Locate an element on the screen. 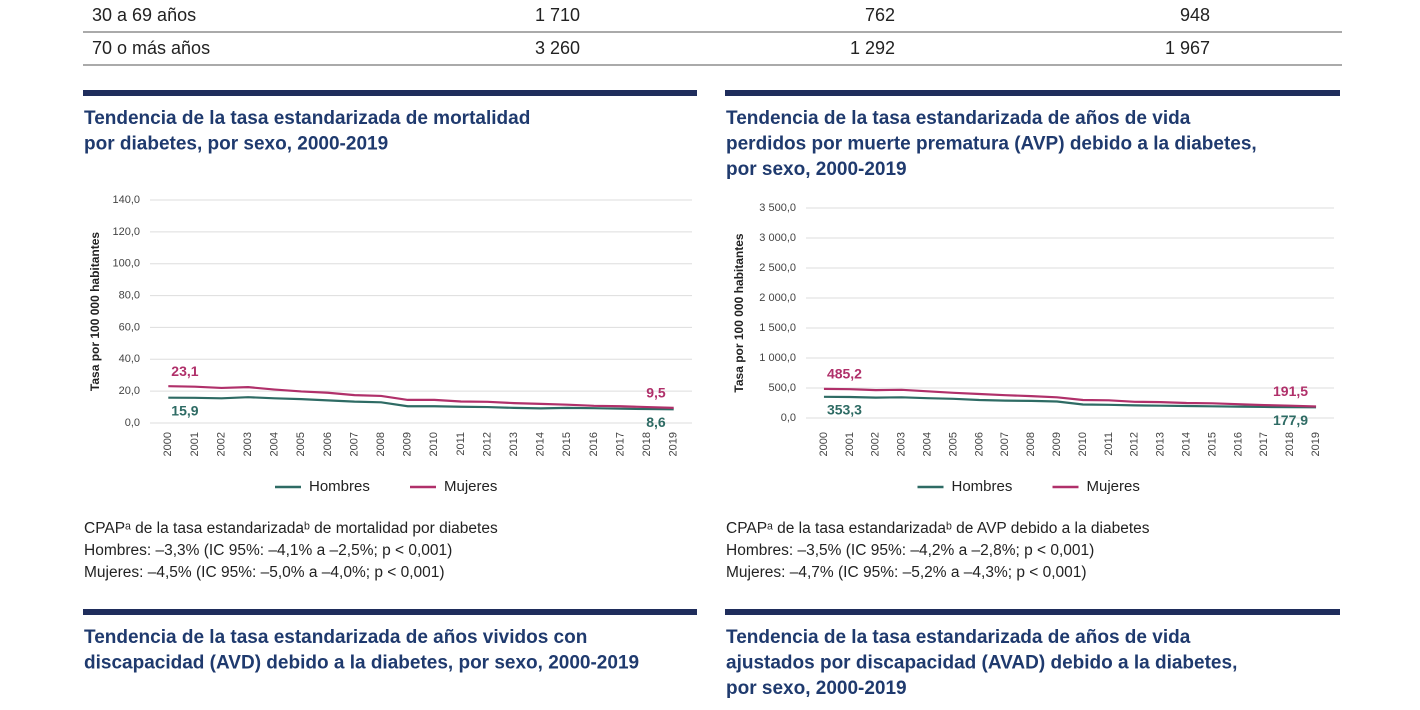 The width and height of the screenshot is (1420, 710). table-cell: 3 260 is located at coordinates (557, 48).